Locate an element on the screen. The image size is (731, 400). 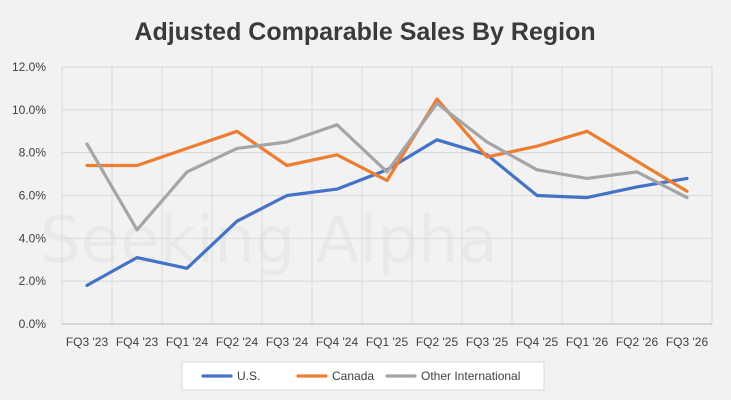
x-tick-label: FQ4 '25 is located at coordinates (537, 342).